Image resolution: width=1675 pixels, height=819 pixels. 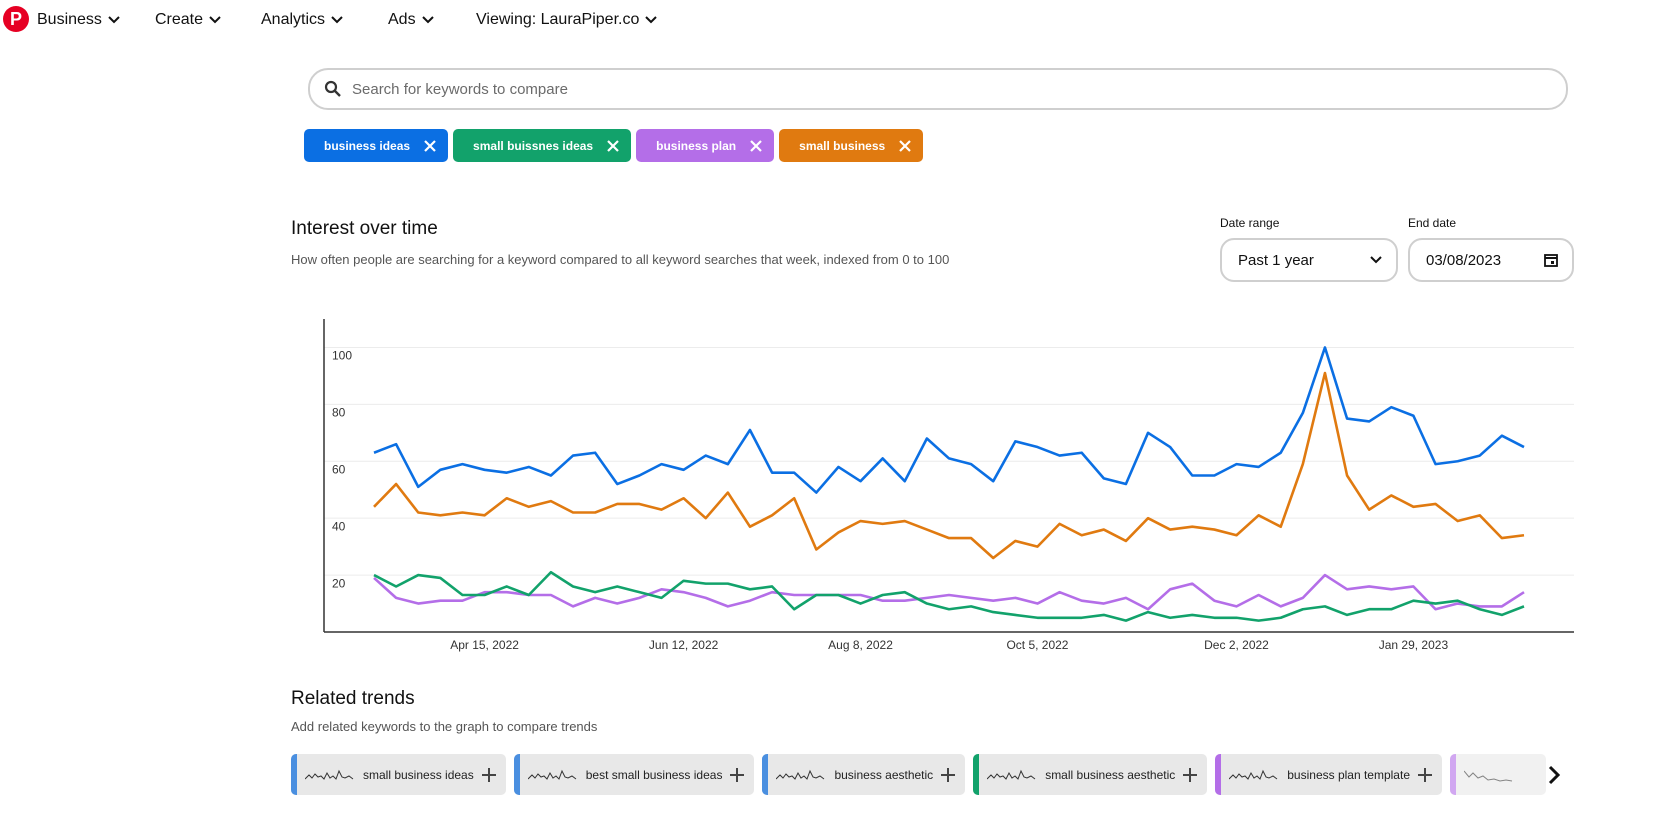 What do you see at coordinates (293, 19) in the screenshot?
I see `nav-label: Analytics` at bounding box center [293, 19].